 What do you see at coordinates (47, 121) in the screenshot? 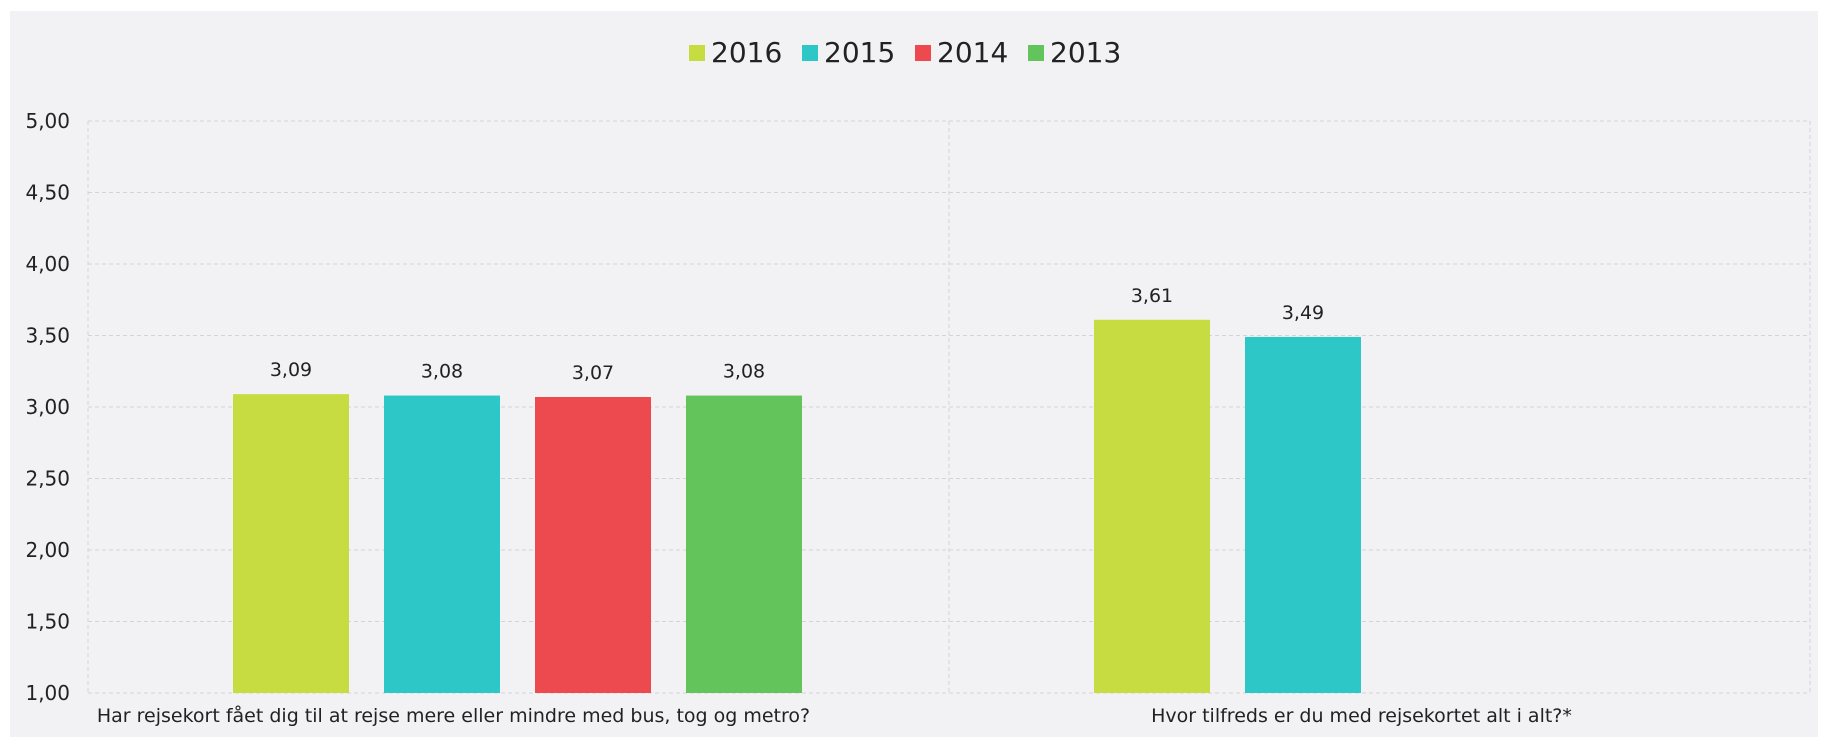
I see `y-tick-label: 5,00` at bounding box center [47, 121].